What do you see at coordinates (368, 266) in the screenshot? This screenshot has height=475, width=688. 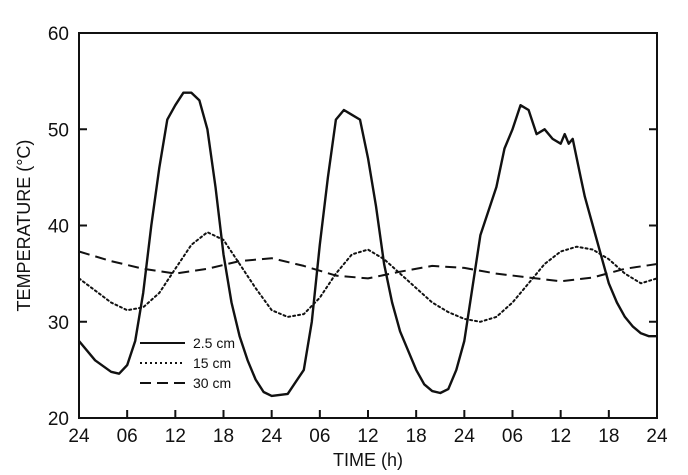 I see `series-line-30-cm` at bounding box center [368, 266].